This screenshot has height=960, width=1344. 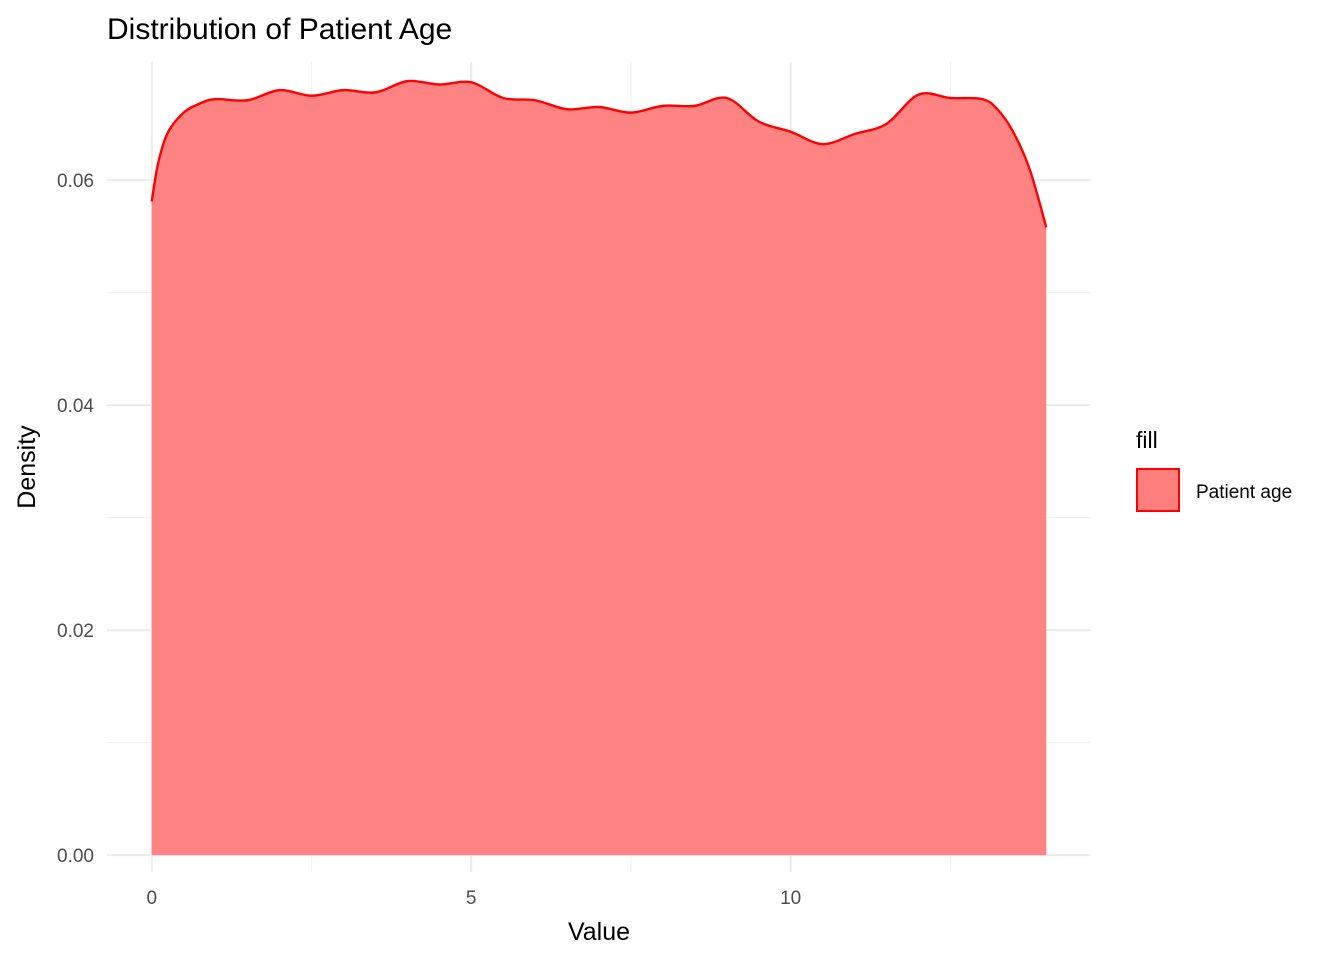 I want to click on x-tick-label: 5, so click(x=471, y=898).